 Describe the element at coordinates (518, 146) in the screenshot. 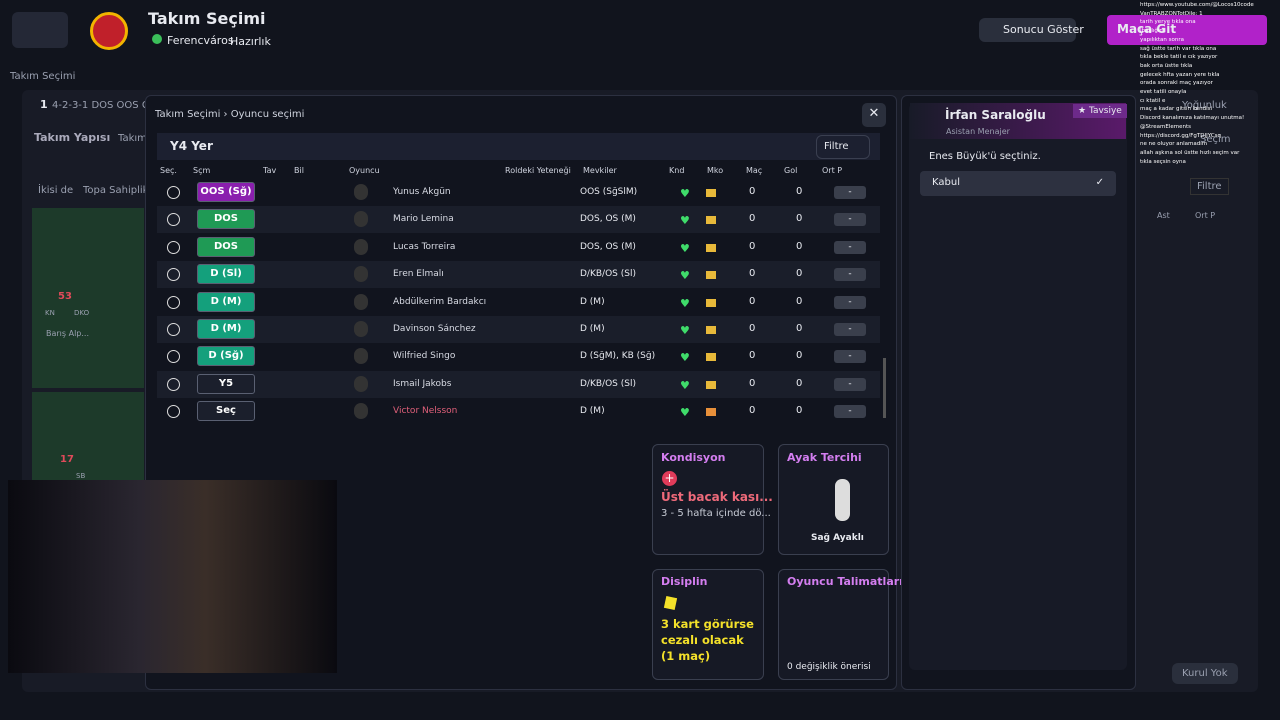

I see `list-head` at that location.